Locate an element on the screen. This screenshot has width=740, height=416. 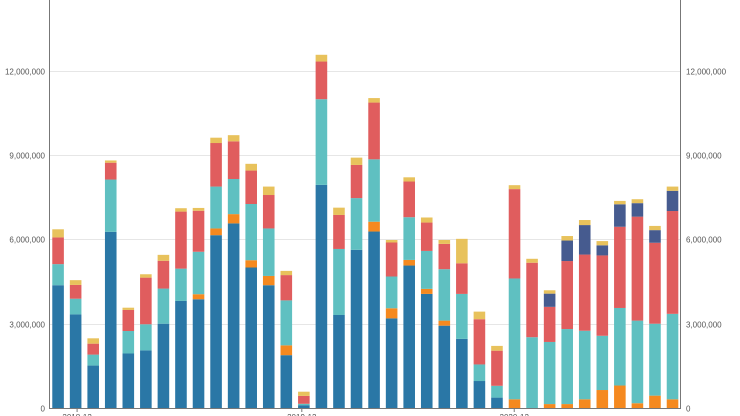
y-tick-label-left: 6,000,000 is located at coordinates (27, 240).